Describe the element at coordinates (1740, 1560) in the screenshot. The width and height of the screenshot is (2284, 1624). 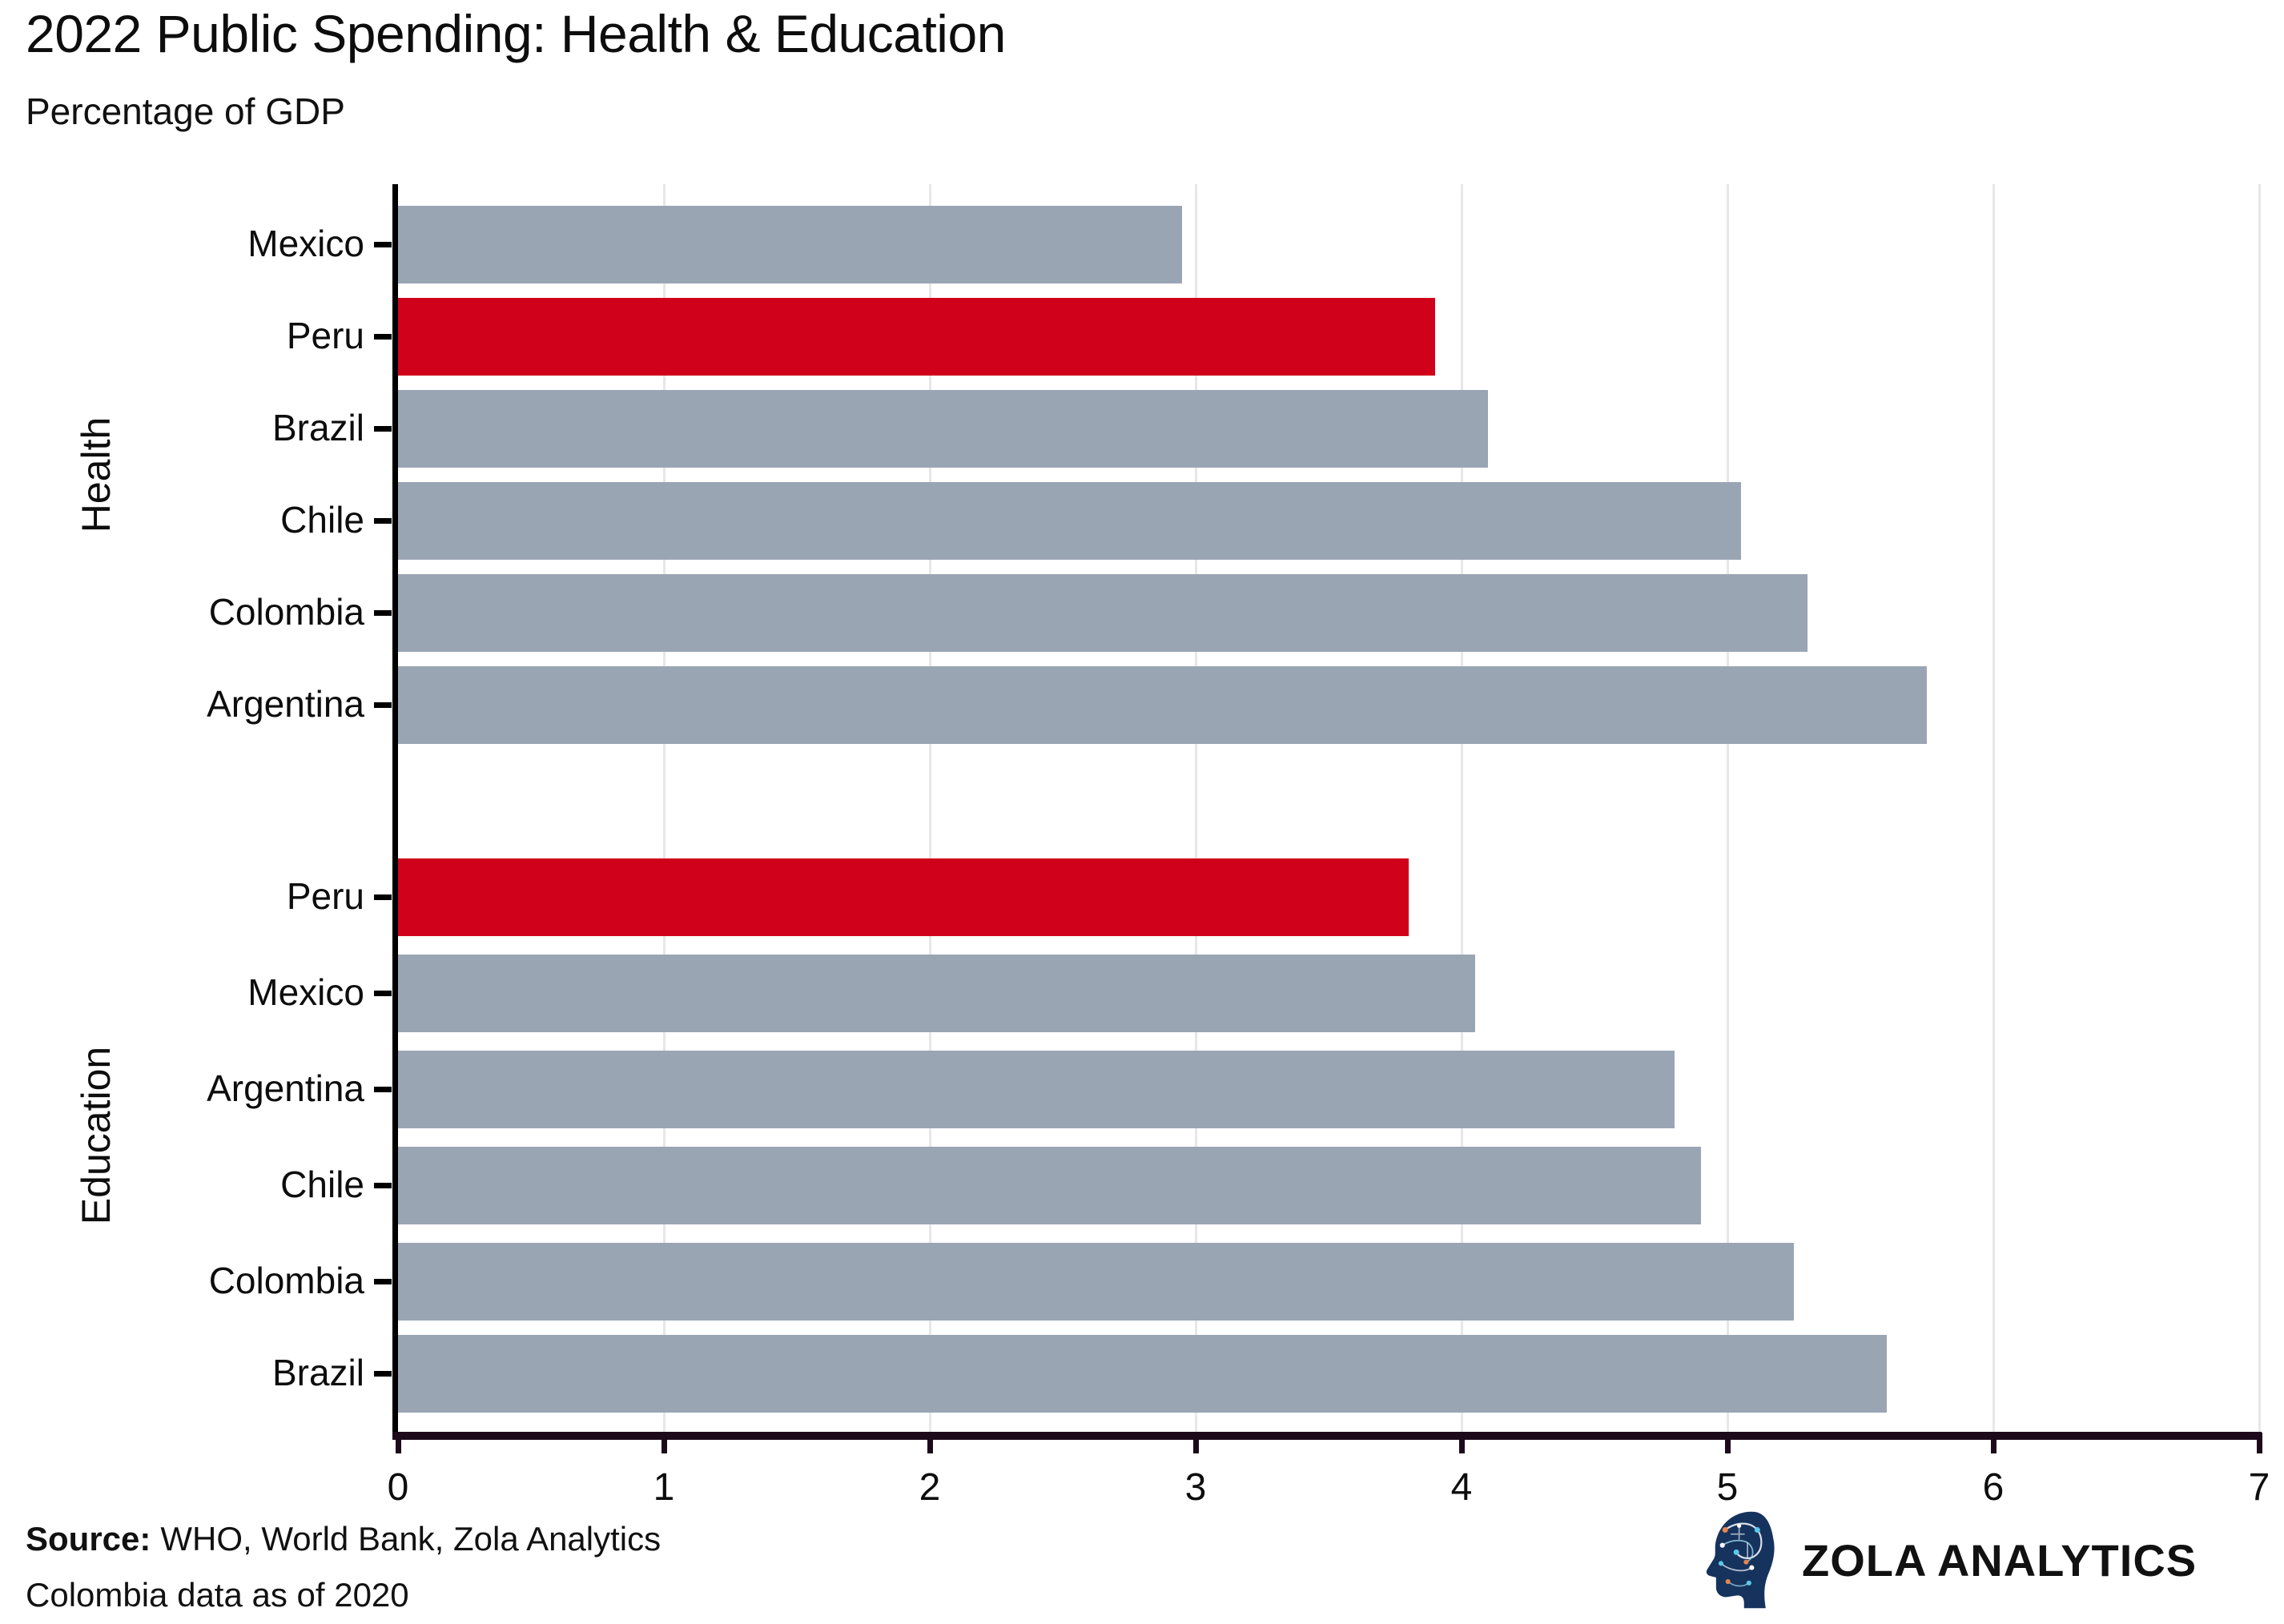
I see `circuit-head-icon` at that location.